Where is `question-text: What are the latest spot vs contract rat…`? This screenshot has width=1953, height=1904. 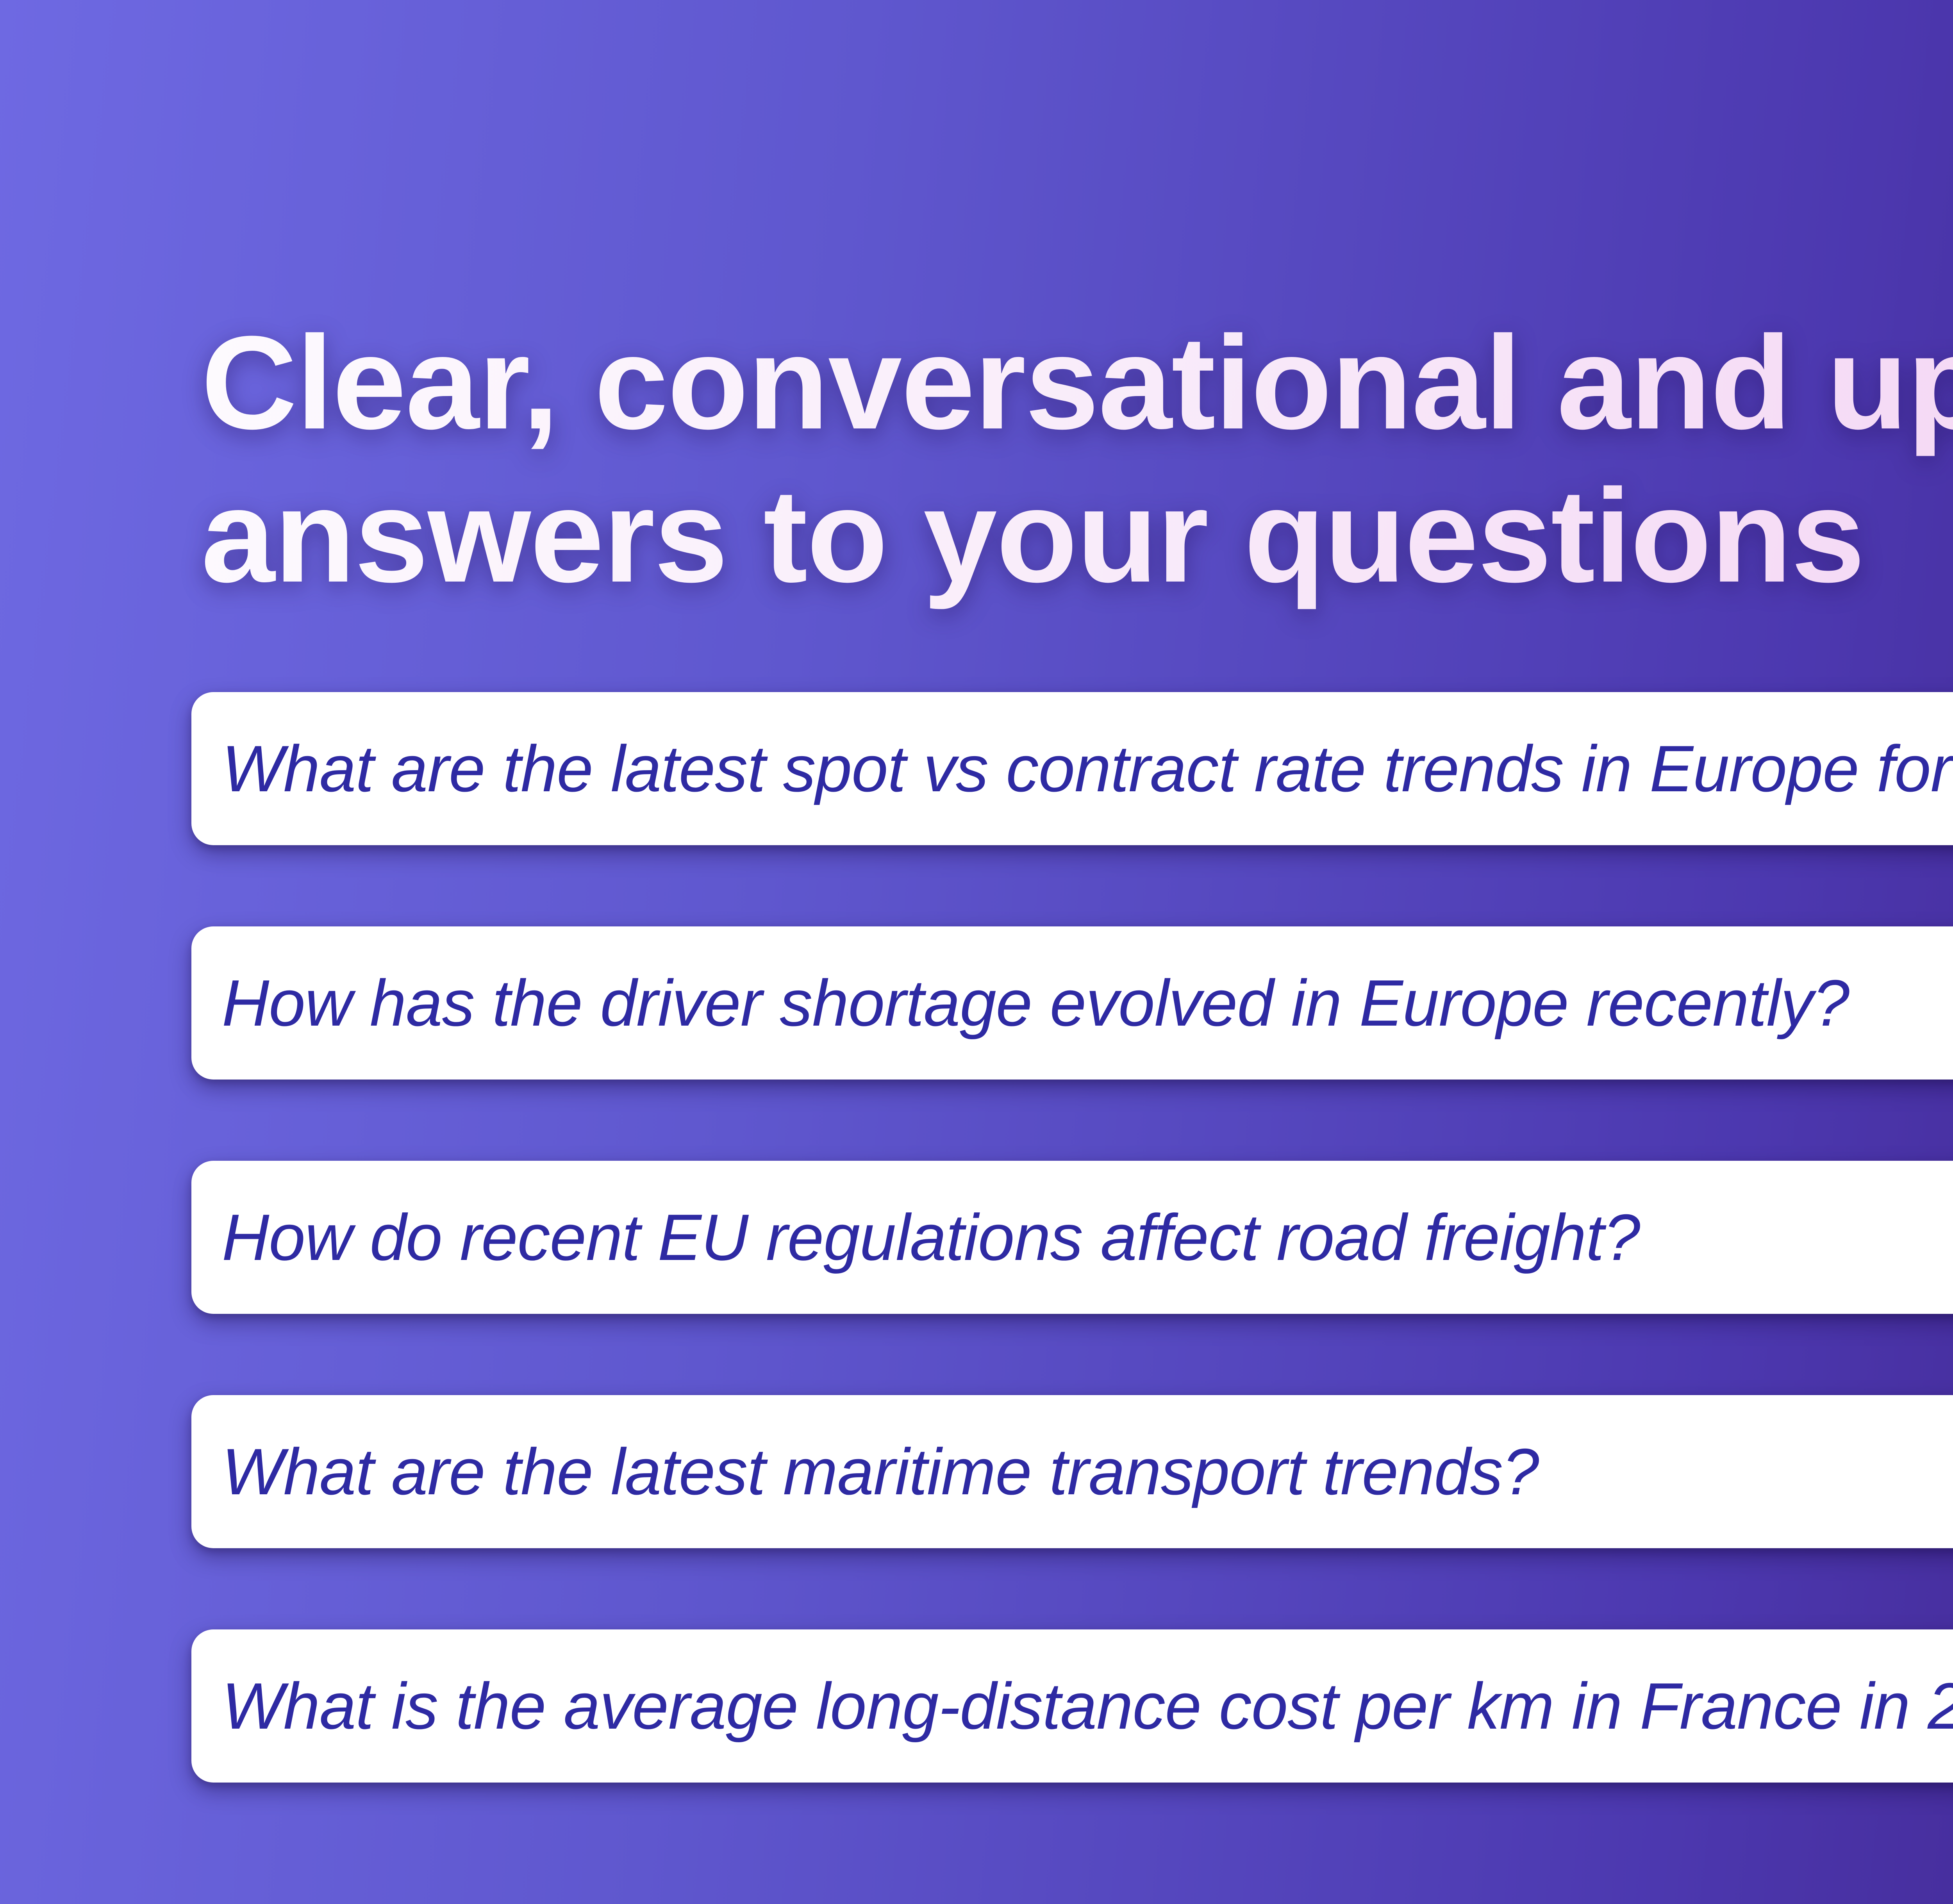
question-text: What are the latest spot vs contract rat… is located at coordinates (1087, 768).